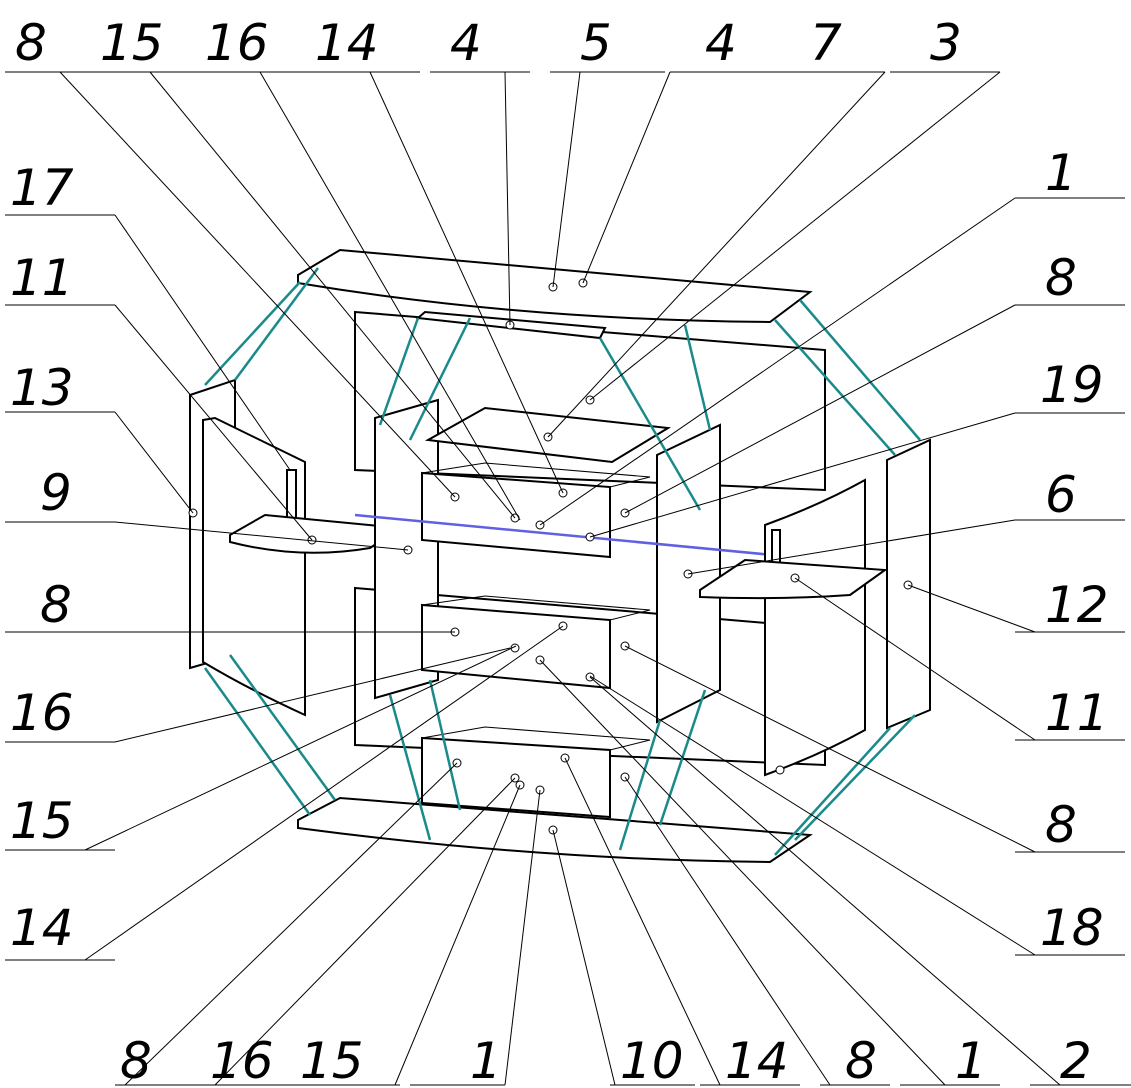 This screenshot has width=1131, height=1088. Describe the element at coordinates (1072, 385) in the screenshot. I see `callout-number: 19` at that location.